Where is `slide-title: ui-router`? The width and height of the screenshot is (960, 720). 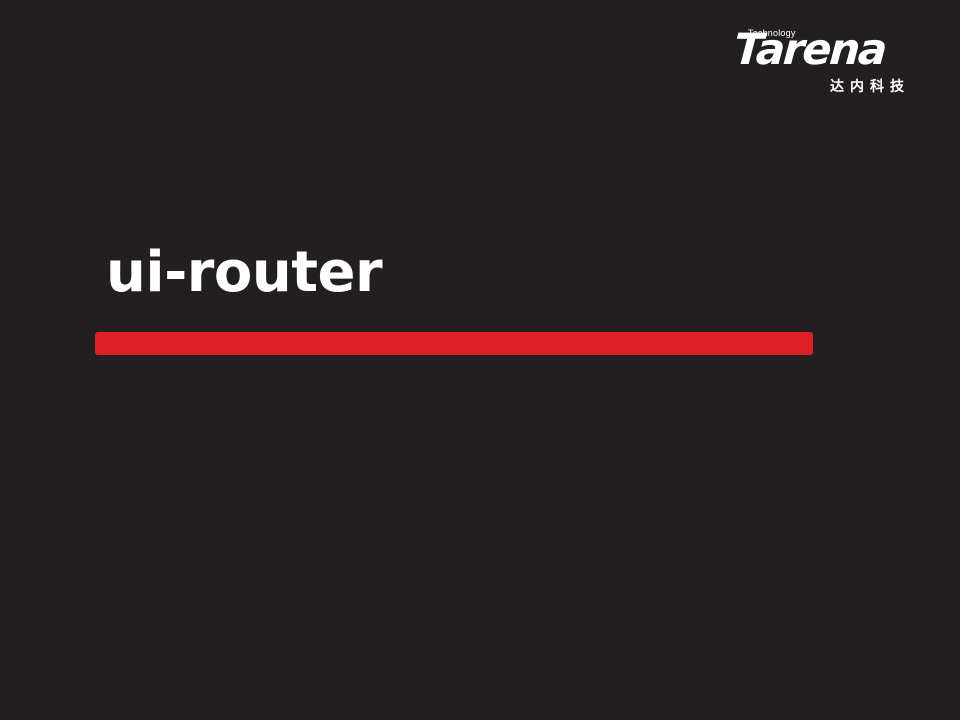
slide-title: ui-router is located at coordinates (244, 272).